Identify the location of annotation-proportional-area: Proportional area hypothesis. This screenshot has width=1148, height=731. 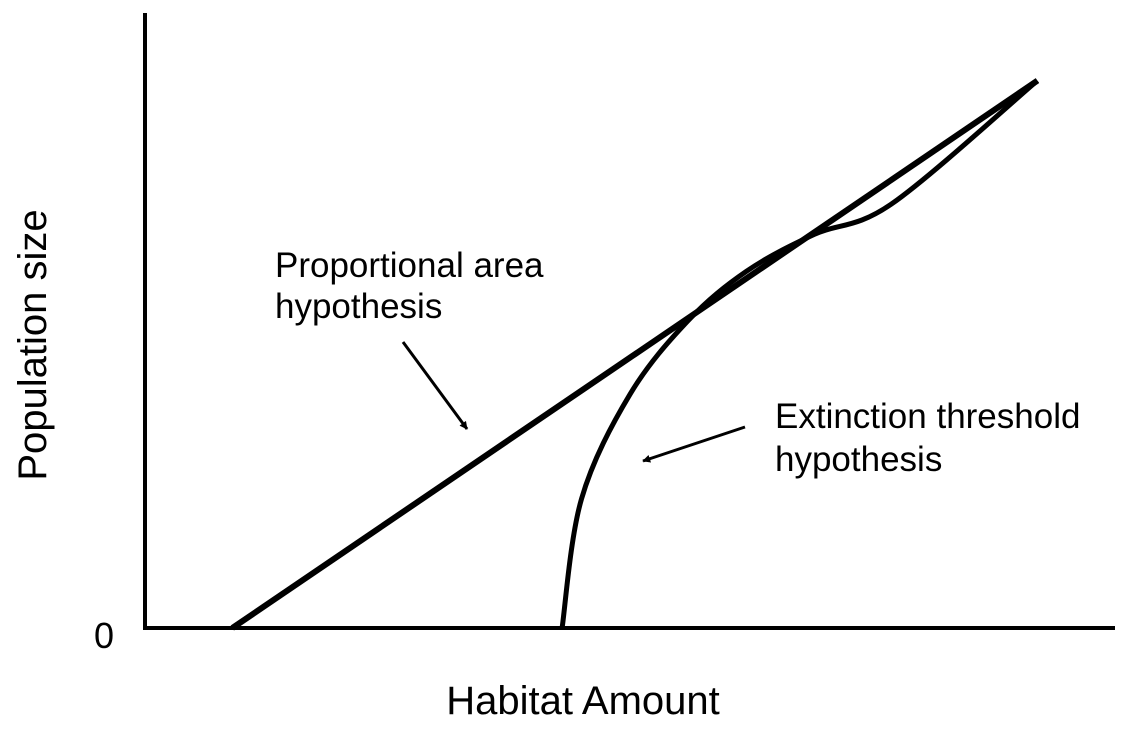
(409, 338).